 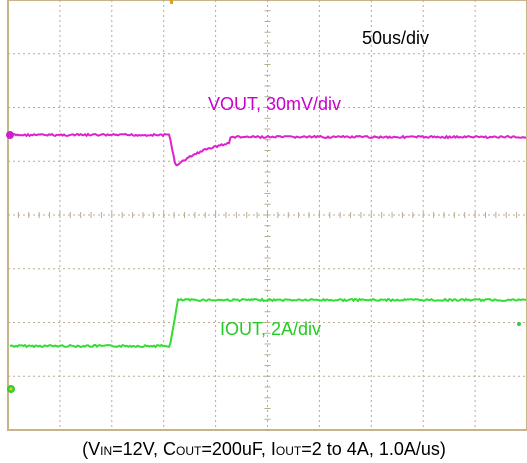 What do you see at coordinates (238, 449) in the screenshot?
I see `caption-part: =200uF, I` at bounding box center [238, 449].